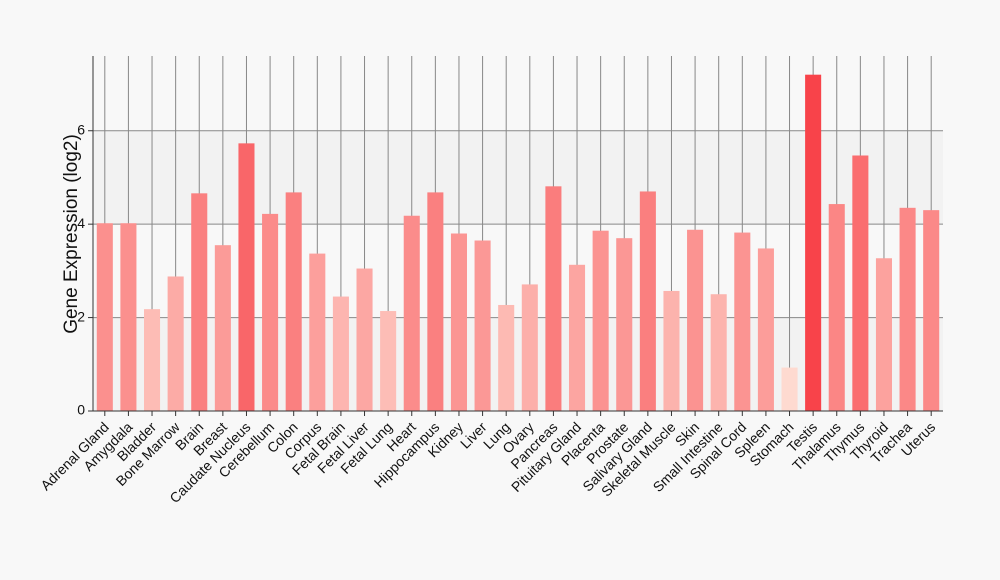 This screenshot has width=1000, height=580. I want to click on bar-liver, so click(482, 325).